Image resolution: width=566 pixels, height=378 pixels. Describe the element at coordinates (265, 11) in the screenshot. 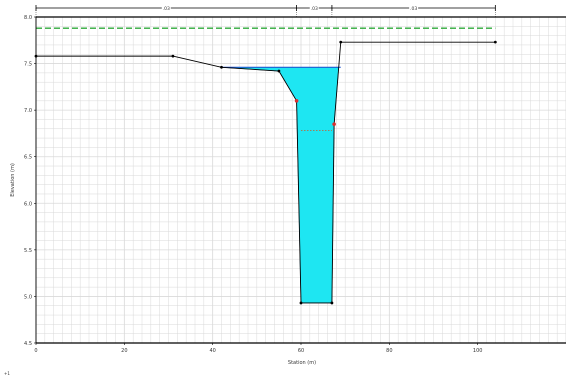

I see `reach-bar: .03 .03 .03` at that location.